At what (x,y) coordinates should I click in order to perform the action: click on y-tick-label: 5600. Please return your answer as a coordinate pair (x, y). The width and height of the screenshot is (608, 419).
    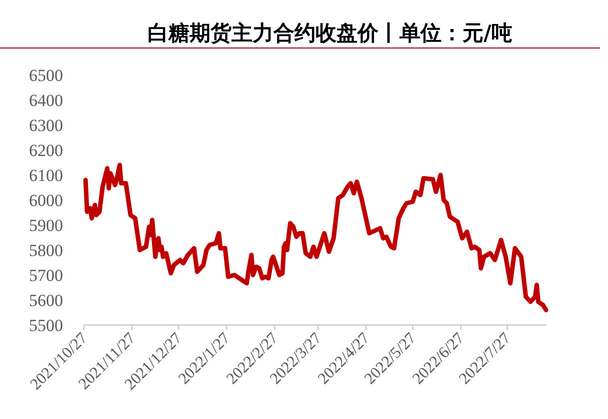
    Looking at the image, I should click on (46, 300).